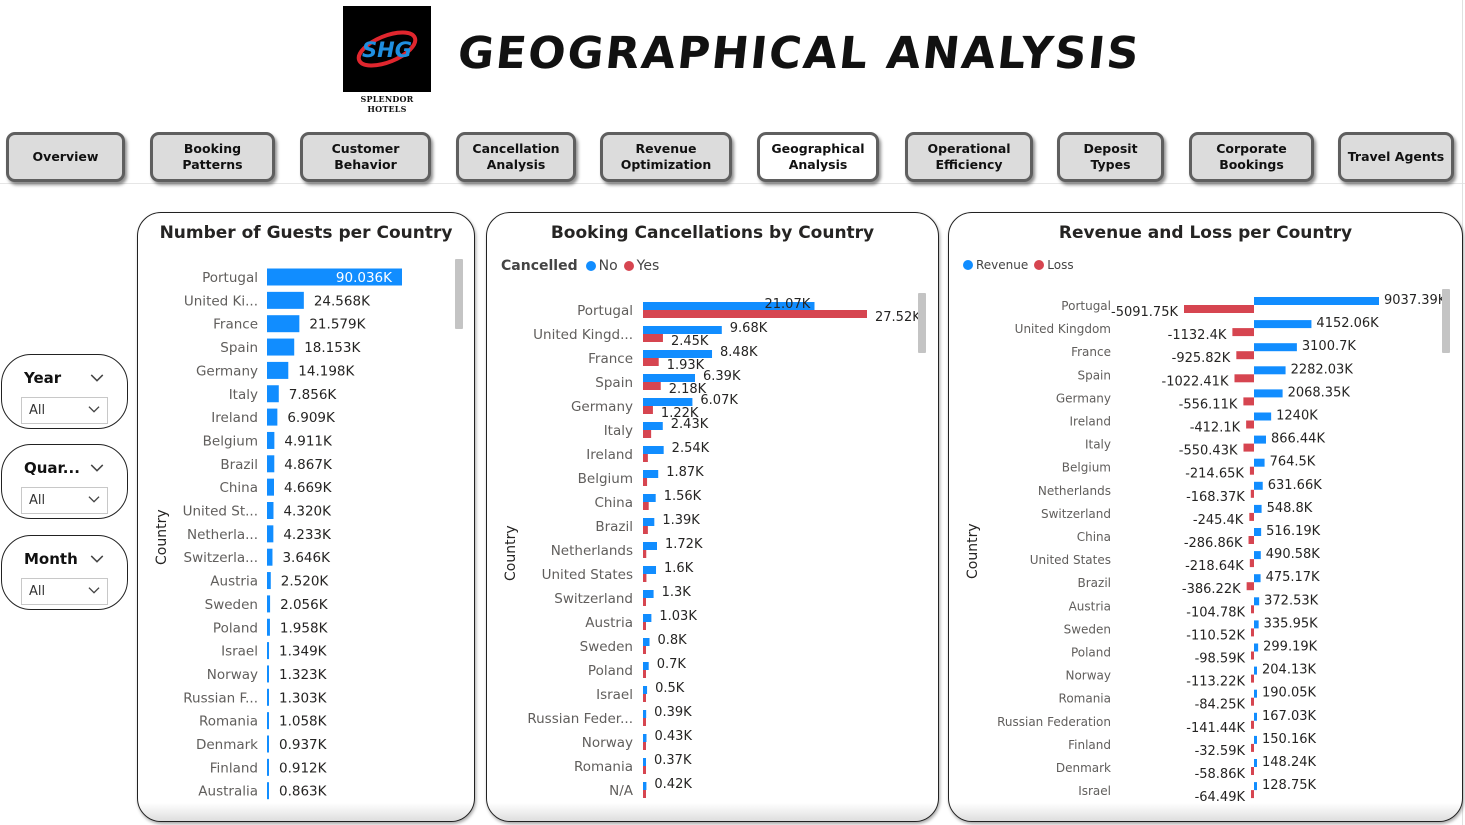  What do you see at coordinates (1396, 157) in the screenshot?
I see `nav-button-travel-agents: Travel Agents` at bounding box center [1396, 157].